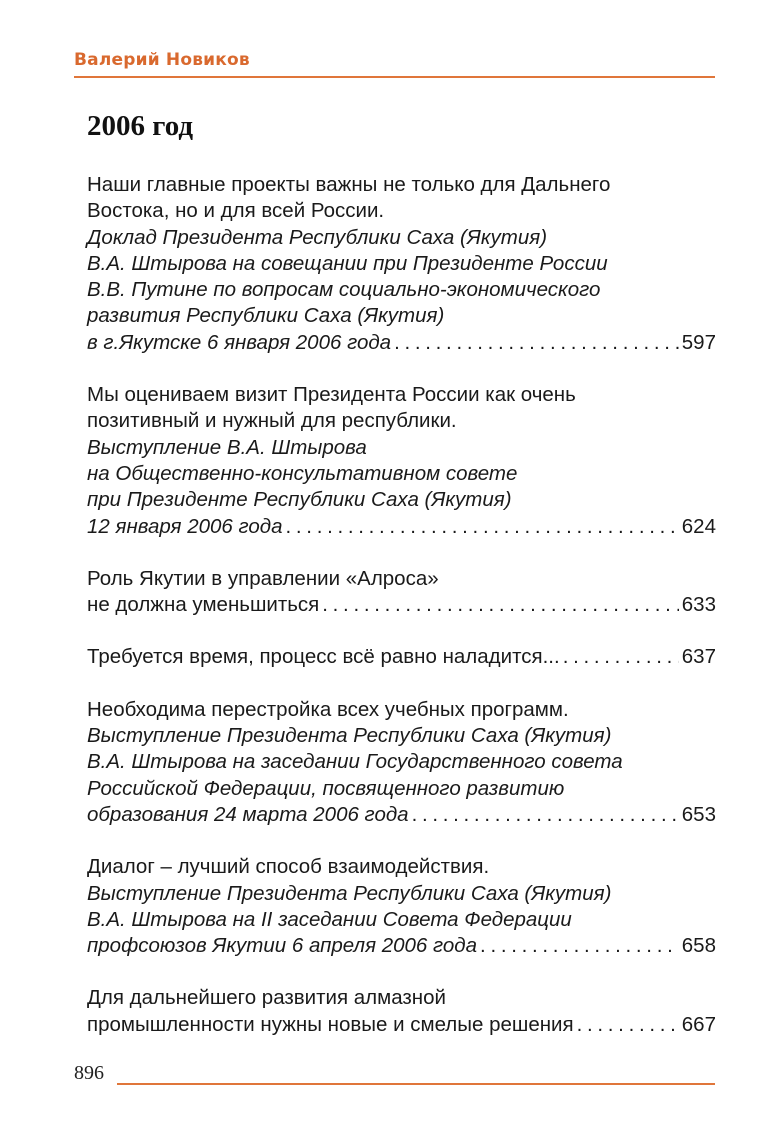 Image resolution: width=769 pixels, height=1133 pixels. I want to click on entry-line-text: не должна уменьшиться, so click(203, 605).